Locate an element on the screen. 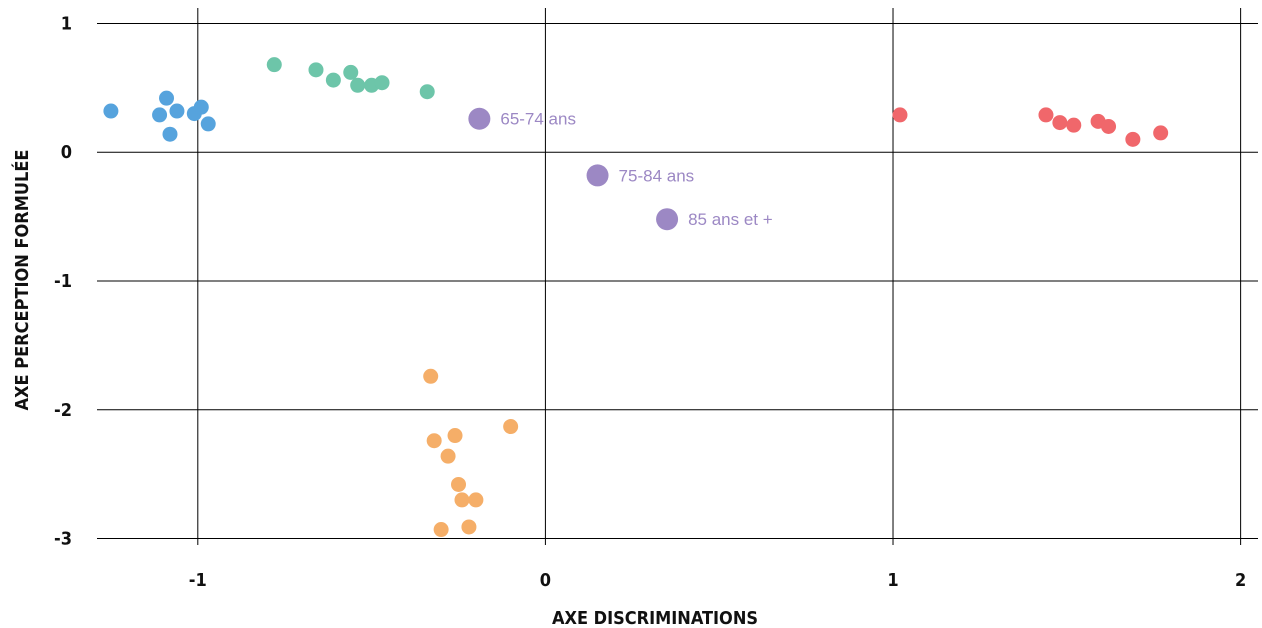 The image size is (1262, 628). x-axis-title: AXE DISCRIMINATIONS is located at coordinates (655, 618).